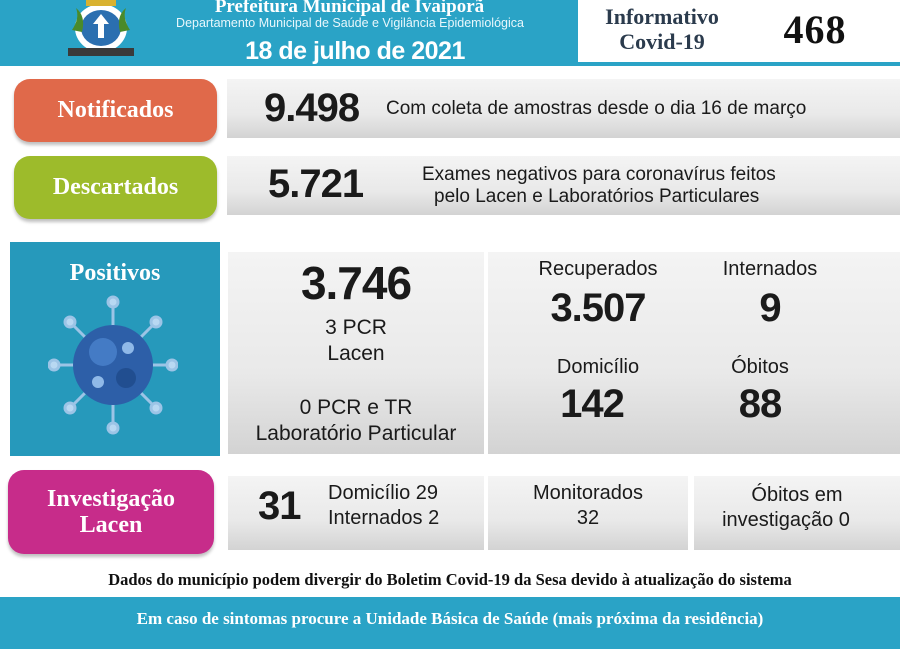 The height and width of the screenshot is (649, 900). I want to click on investigacao-badge: Investigação Lacen, so click(111, 512).